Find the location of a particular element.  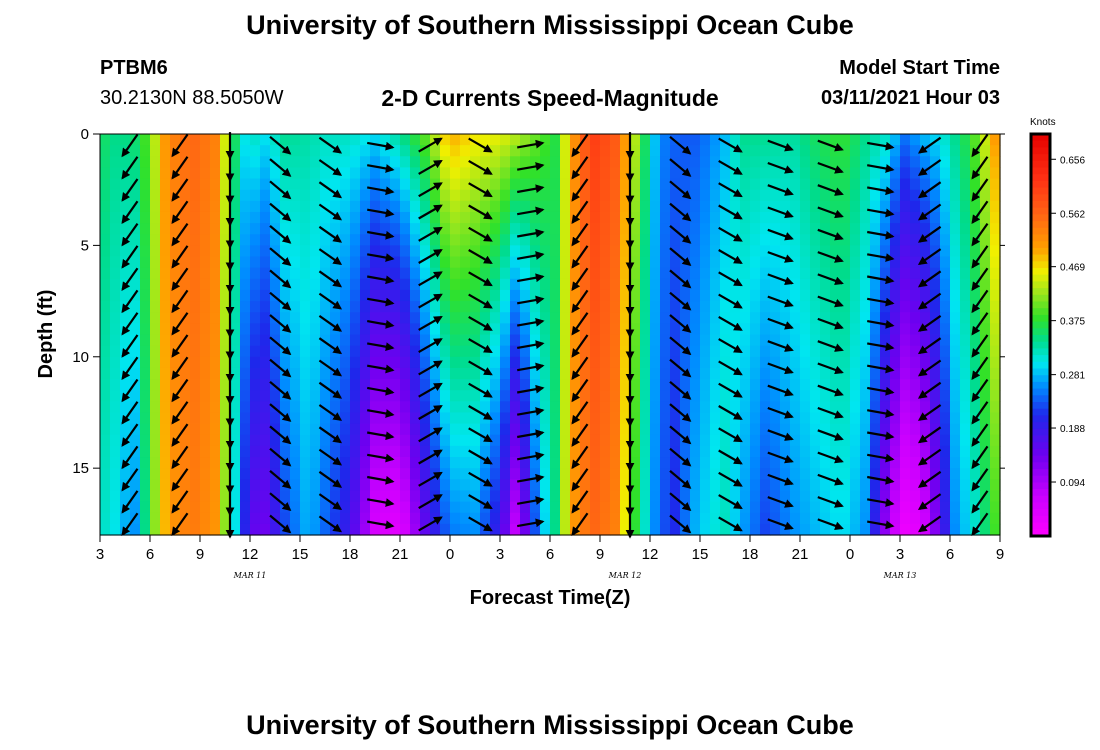

date-label: MAR 11 is located at coordinates (250, 575).